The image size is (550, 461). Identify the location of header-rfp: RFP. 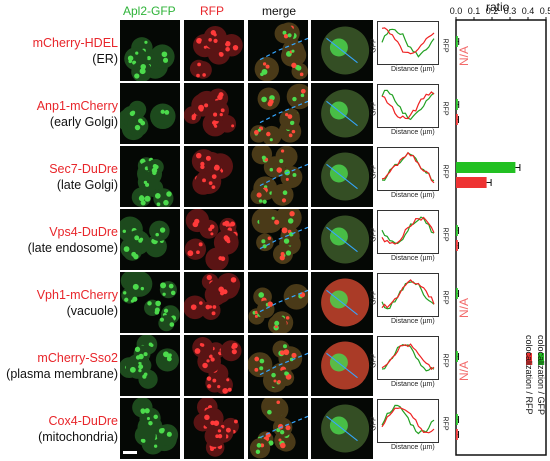
(212, 11).